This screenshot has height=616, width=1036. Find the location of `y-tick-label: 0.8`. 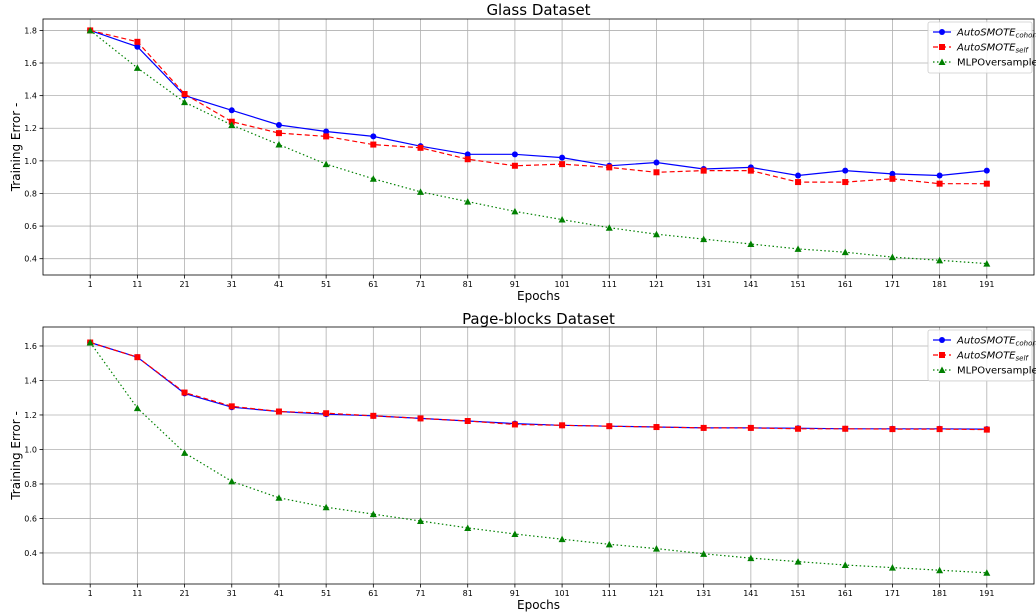

y-tick-label: 0.8 is located at coordinates (30, 484).